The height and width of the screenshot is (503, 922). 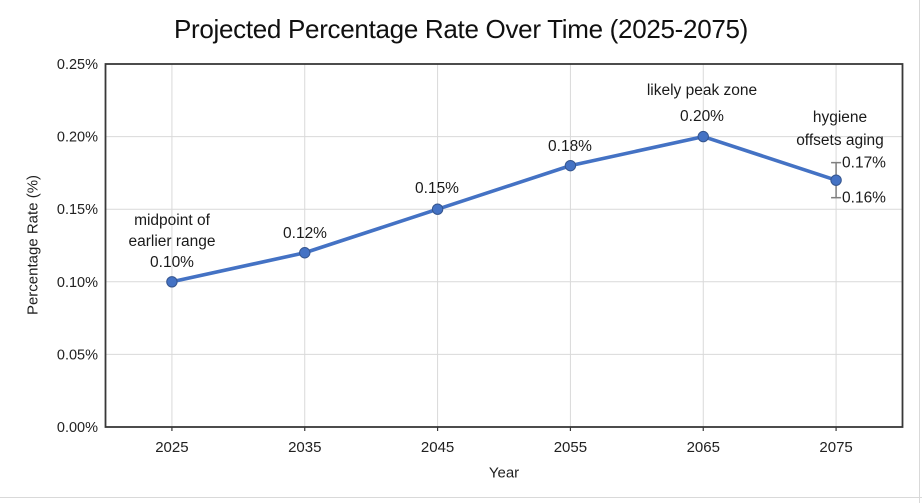 I want to click on y-tick-label: 0.00%, so click(x=77, y=428).